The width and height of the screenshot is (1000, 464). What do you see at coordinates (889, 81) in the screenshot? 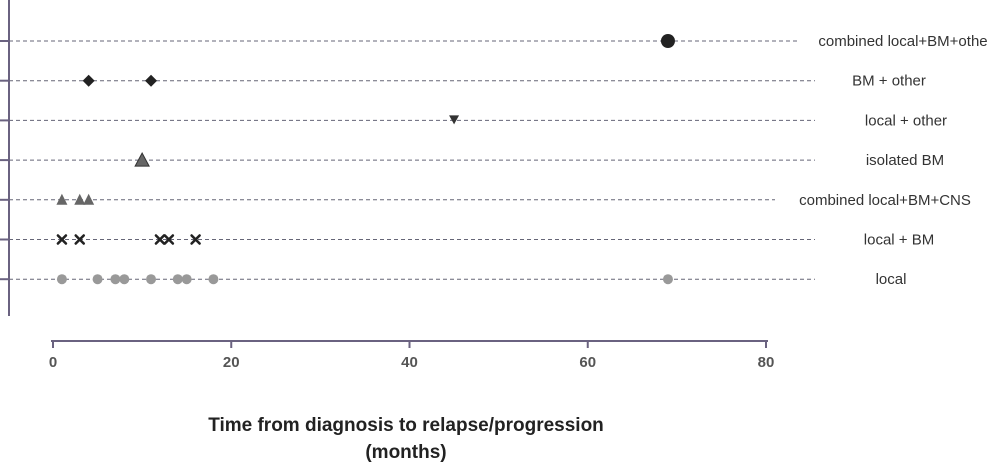
I see `category-label: BM + other` at bounding box center [889, 81].